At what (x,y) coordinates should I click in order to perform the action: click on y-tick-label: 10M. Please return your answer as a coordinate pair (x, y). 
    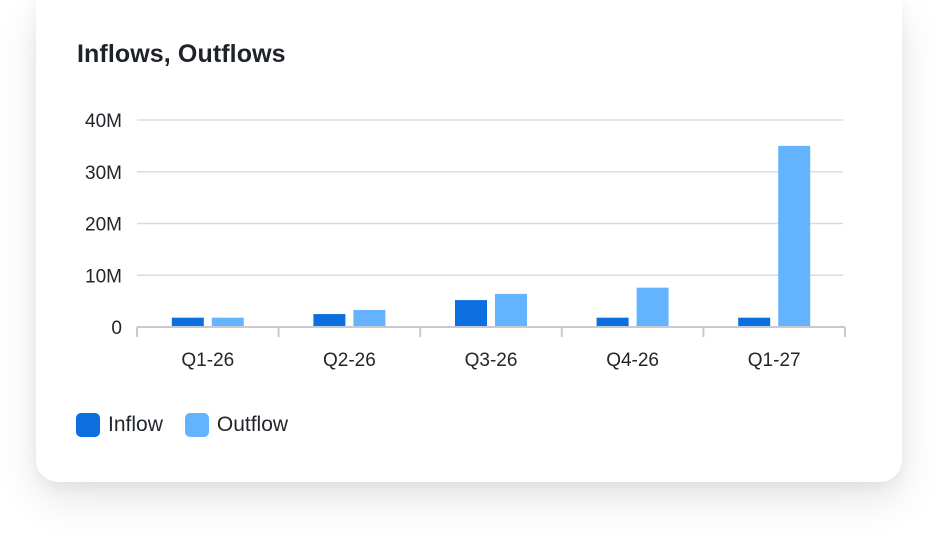
    Looking at the image, I should click on (103, 276).